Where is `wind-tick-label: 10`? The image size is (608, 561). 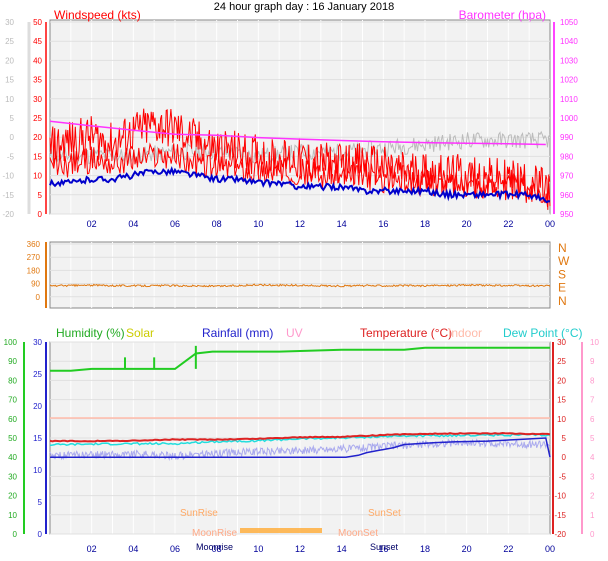
wind-tick-label: 10 is located at coordinates (37, 176).